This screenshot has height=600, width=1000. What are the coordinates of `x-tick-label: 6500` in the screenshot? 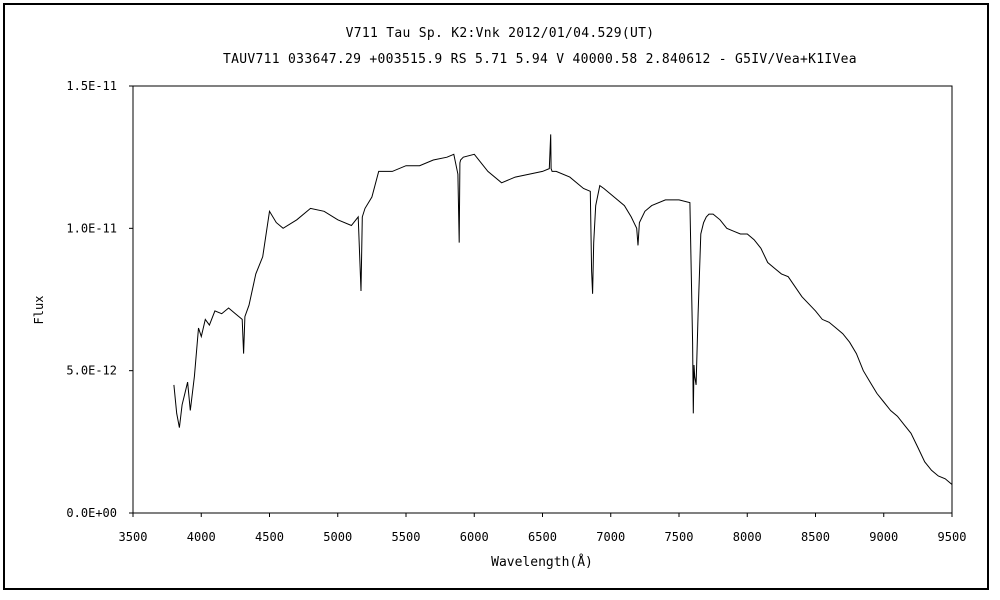 It's located at (542, 537).